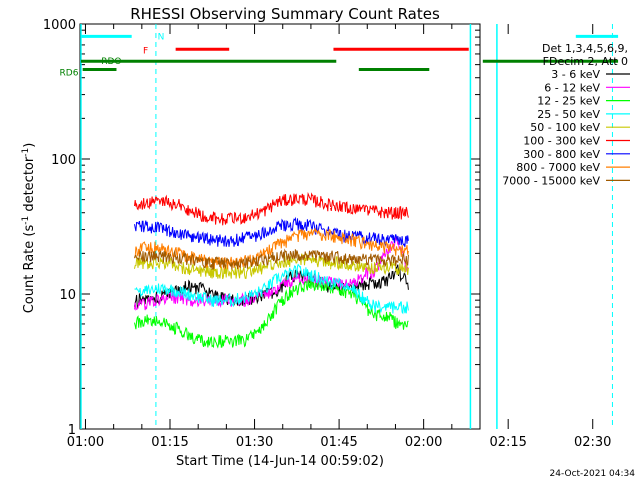  I want to click on y-tick-label: 100, so click(63, 160).